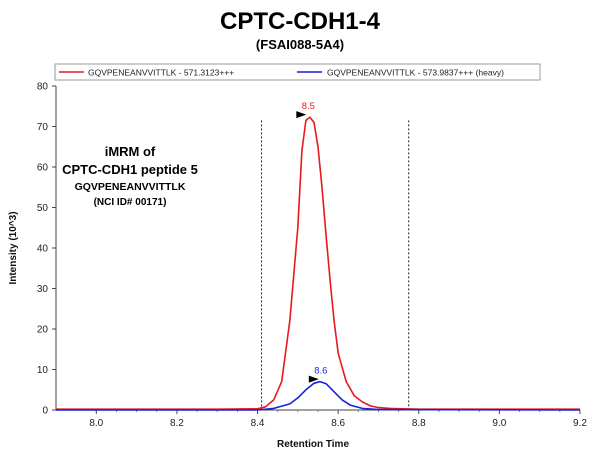 The height and width of the screenshot is (460, 600). I want to click on y-tick-label: 30, so click(43, 289).